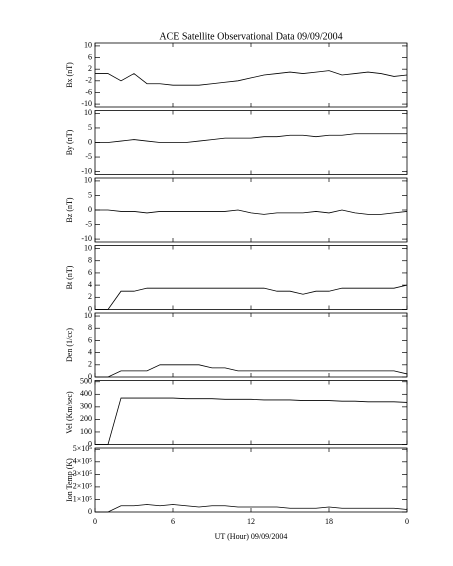 The width and height of the screenshot is (453, 566). I want to click on x-tick-label: 18, so click(329, 521).